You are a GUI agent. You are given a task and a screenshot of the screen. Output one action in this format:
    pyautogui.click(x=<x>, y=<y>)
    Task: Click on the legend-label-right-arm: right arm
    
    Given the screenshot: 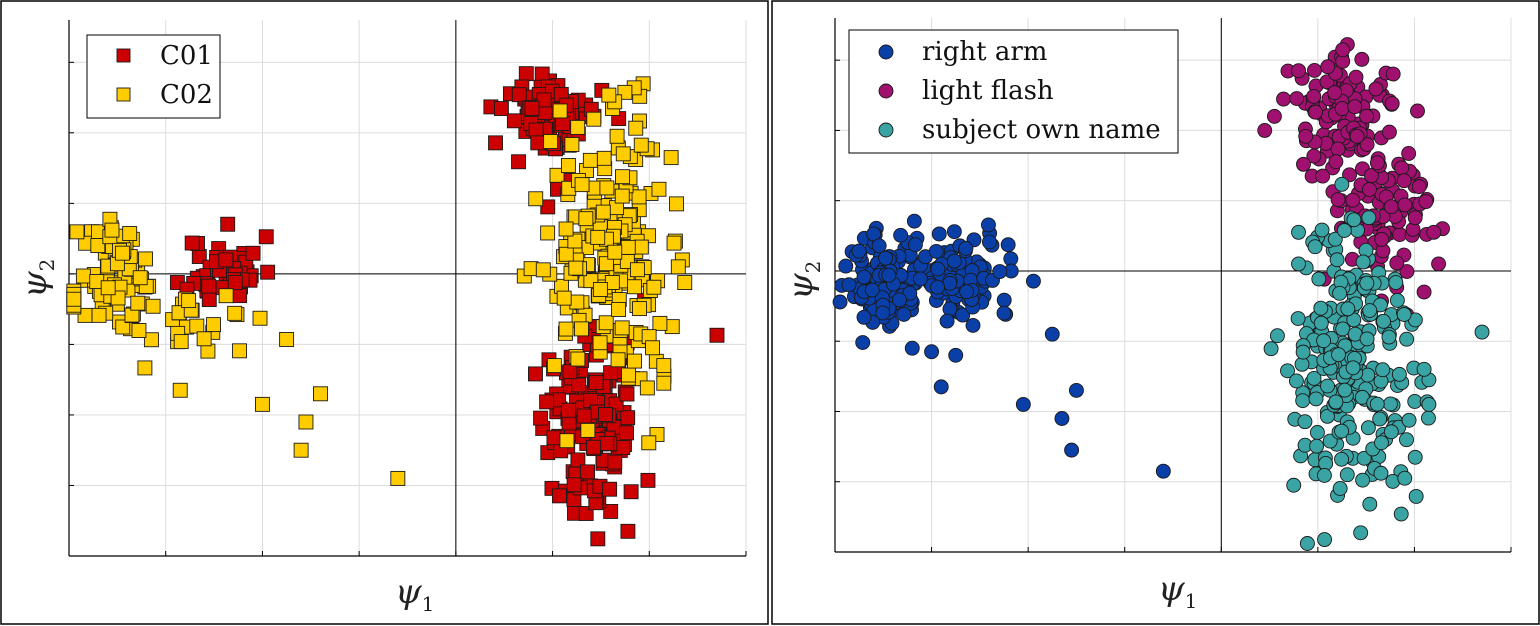 What is the action you would take?
    pyautogui.click(x=984, y=52)
    